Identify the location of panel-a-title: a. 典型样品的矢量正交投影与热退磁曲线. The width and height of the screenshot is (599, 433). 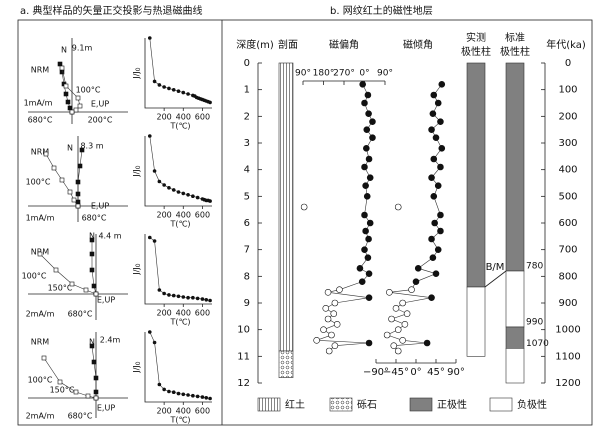
(111, 10).